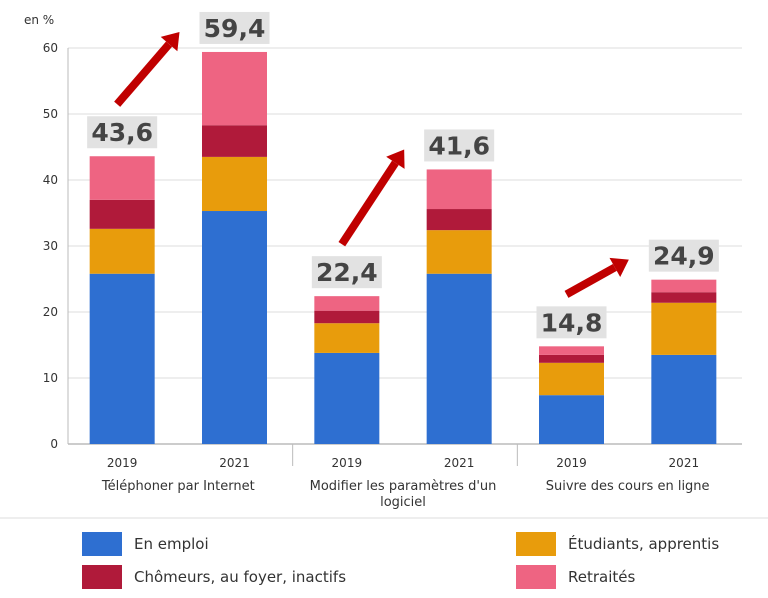 The height and width of the screenshot is (598, 768). I want to click on group-label: Téléphoner par Internet, so click(178, 486).